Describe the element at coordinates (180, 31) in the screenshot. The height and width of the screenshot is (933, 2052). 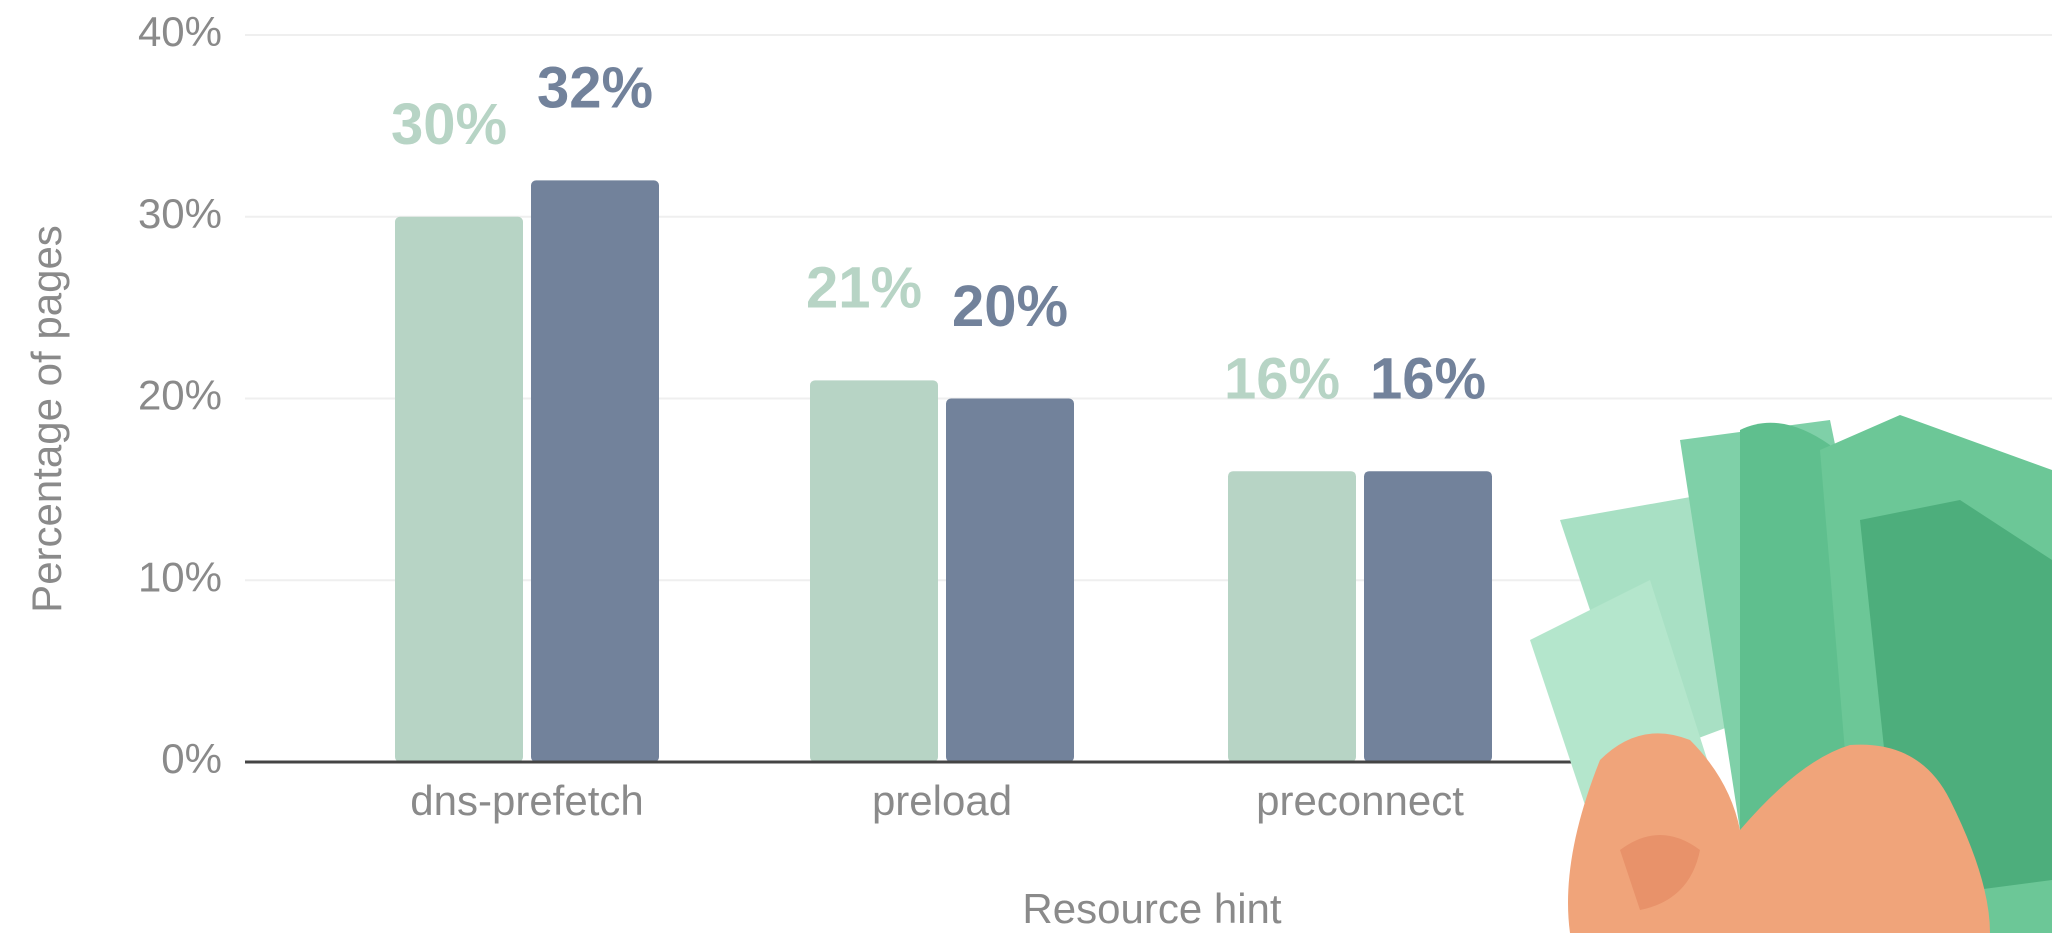
I see `y-tick-label: 40%` at that location.